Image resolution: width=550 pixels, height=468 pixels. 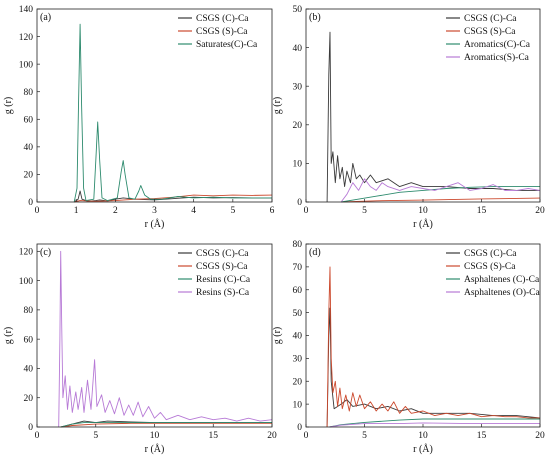 What do you see at coordinates (298, 268) in the screenshot?
I see `y-tick-label: 70` at bounding box center [298, 268].